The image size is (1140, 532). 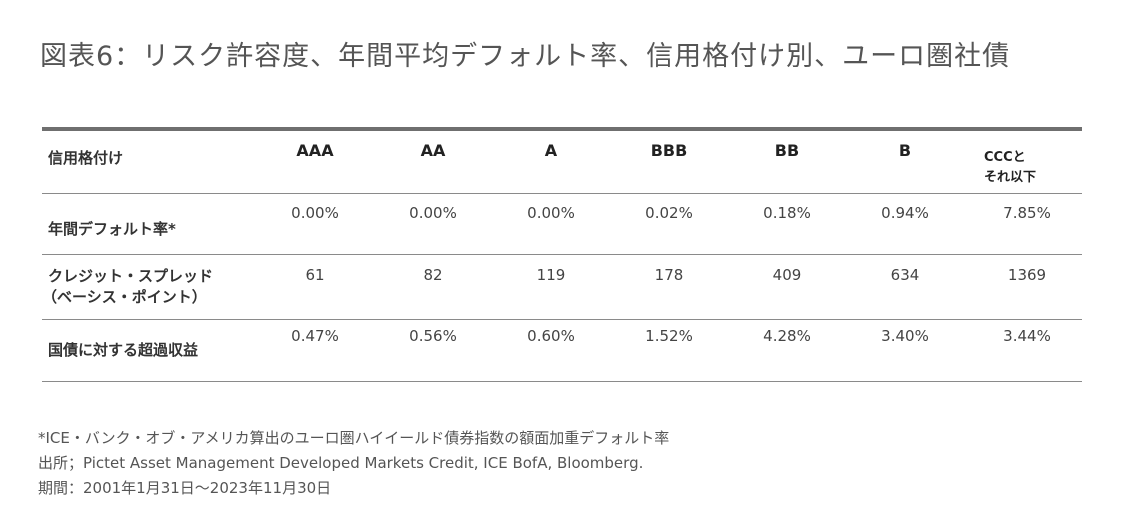 I want to click on row-label-credit-spread: クレジット・スプレッド, so click(x=131, y=276).